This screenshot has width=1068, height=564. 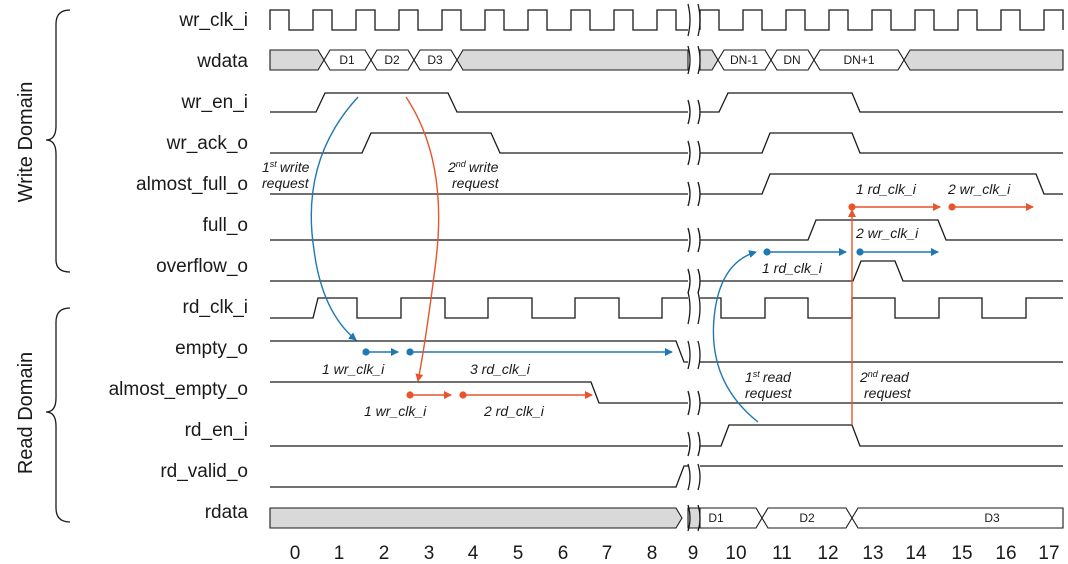 What do you see at coordinates (192, 184) in the screenshot?
I see `signal-label-almost-full: almost_full_o` at bounding box center [192, 184].